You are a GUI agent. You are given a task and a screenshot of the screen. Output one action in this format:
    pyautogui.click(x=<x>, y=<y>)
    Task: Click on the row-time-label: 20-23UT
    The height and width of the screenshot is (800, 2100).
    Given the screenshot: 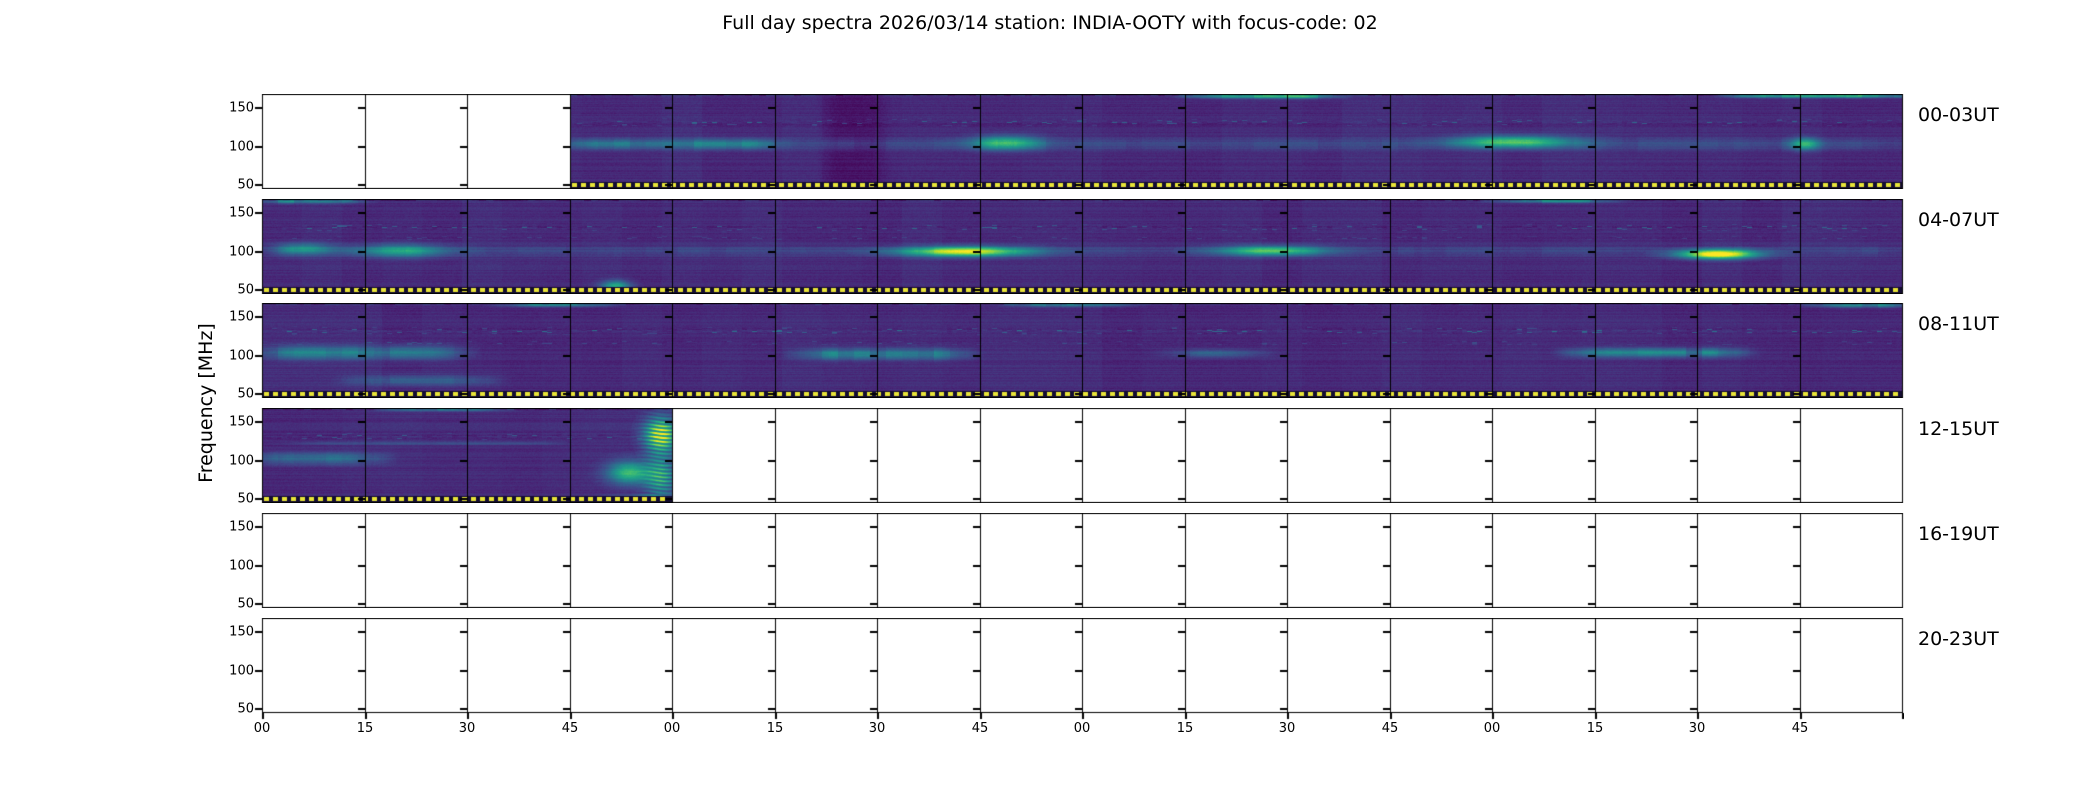 What is the action you would take?
    pyautogui.click(x=1958, y=639)
    